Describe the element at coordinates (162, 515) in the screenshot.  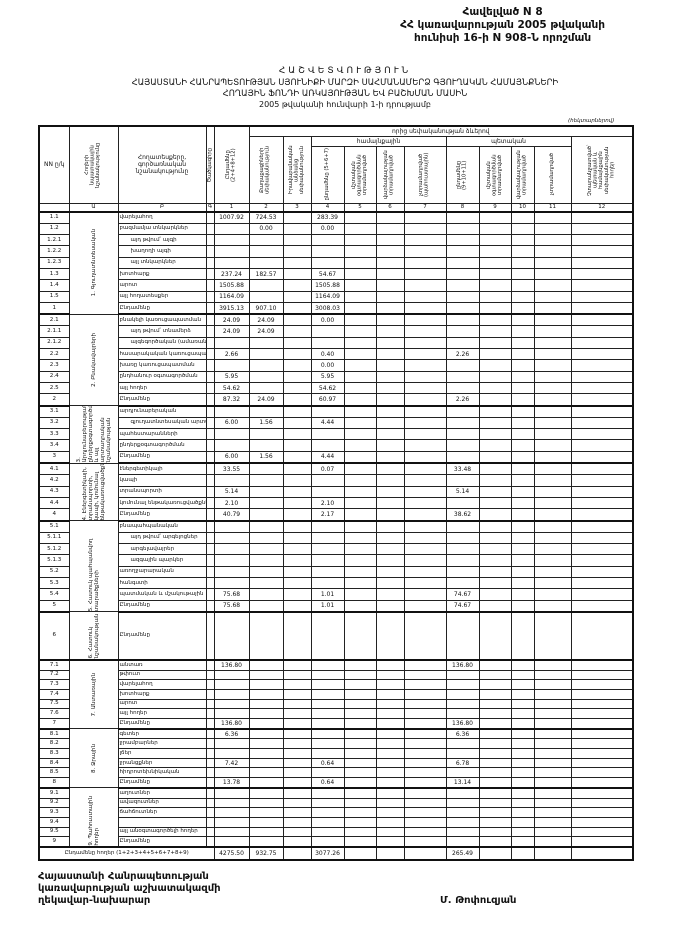
I see `land-type-label: Ընդամենը` at that location.